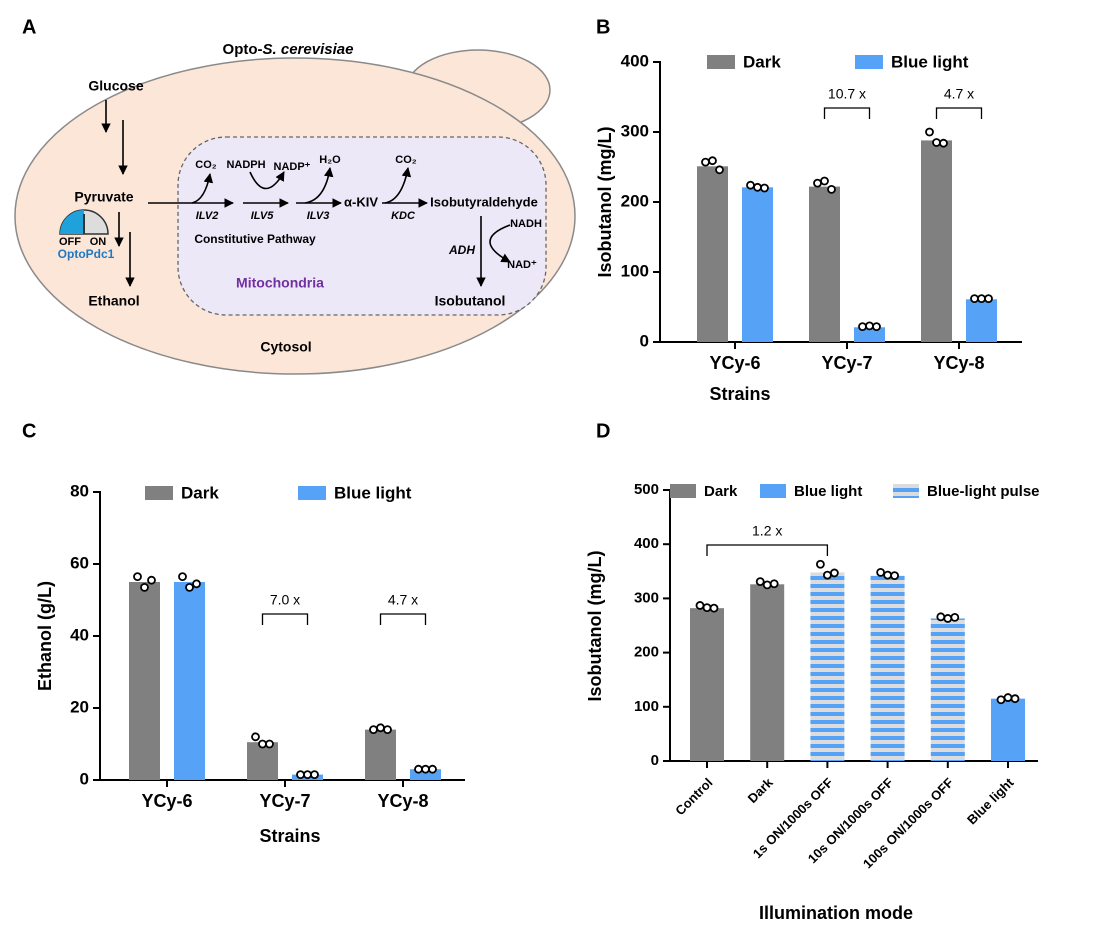 Image resolution: width=1099 pixels, height=945 pixels. Describe the element at coordinates (70, 242) in the screenshot. I see `switch-label: OFF` at that location.